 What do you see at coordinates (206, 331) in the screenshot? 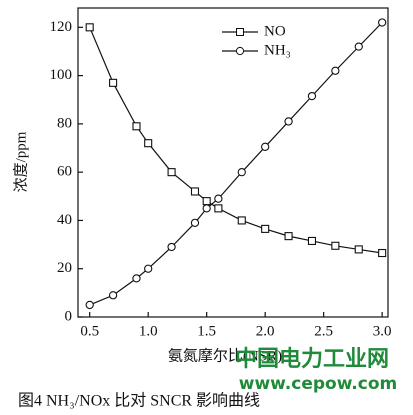
I see `x-tick-label: 1.5` at bounding box center [206, 331].